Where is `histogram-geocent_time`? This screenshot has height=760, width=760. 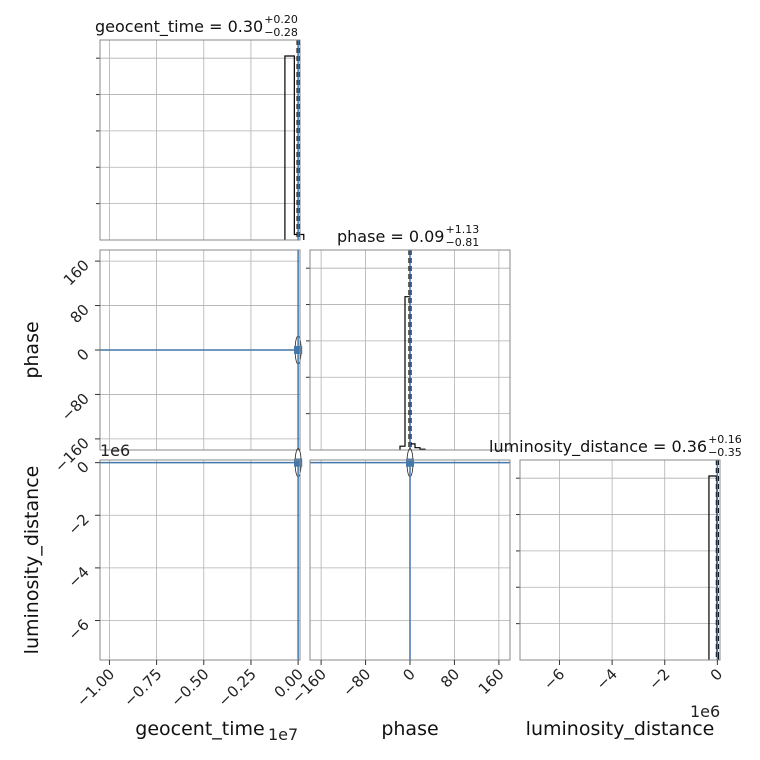
histogram-geocent_time is located at coordinates (294, 147).